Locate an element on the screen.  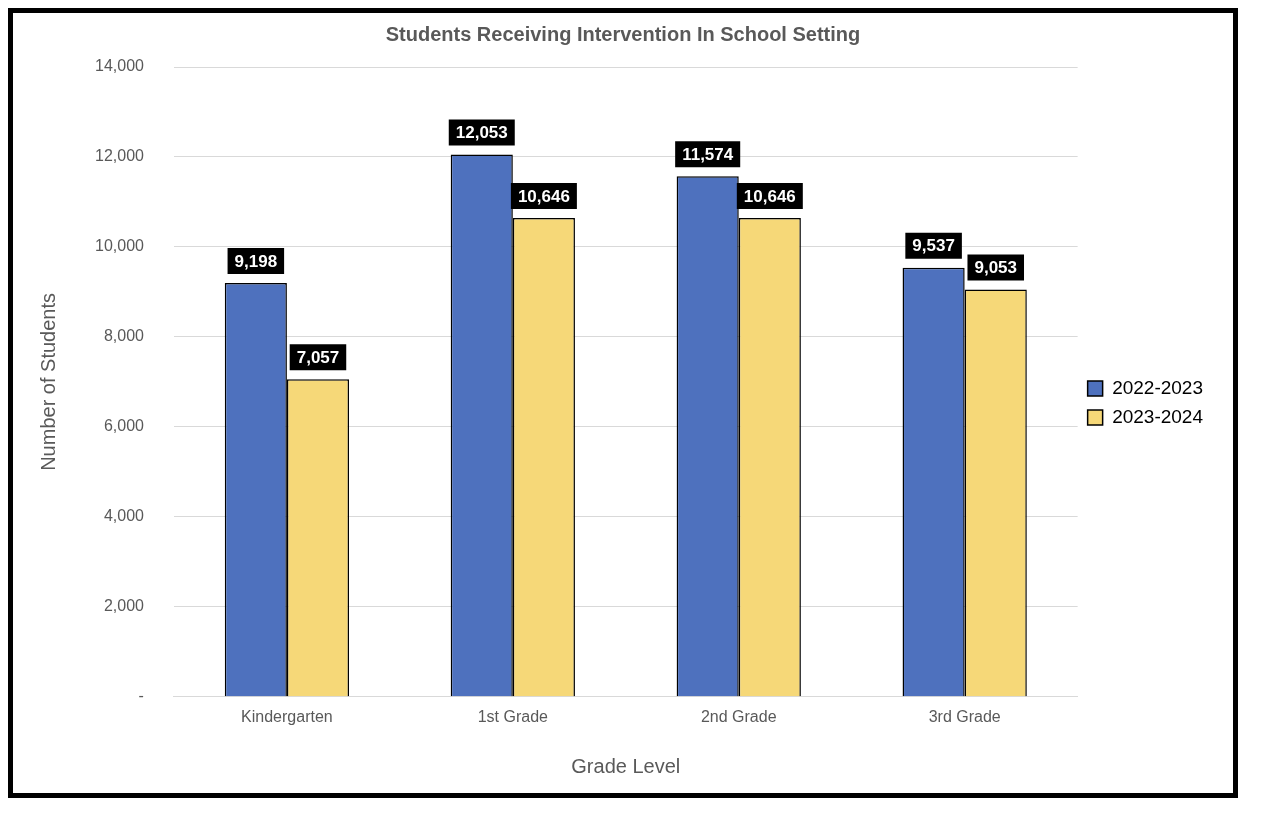
y-tick-label: - is located at coordinates (141, 696).